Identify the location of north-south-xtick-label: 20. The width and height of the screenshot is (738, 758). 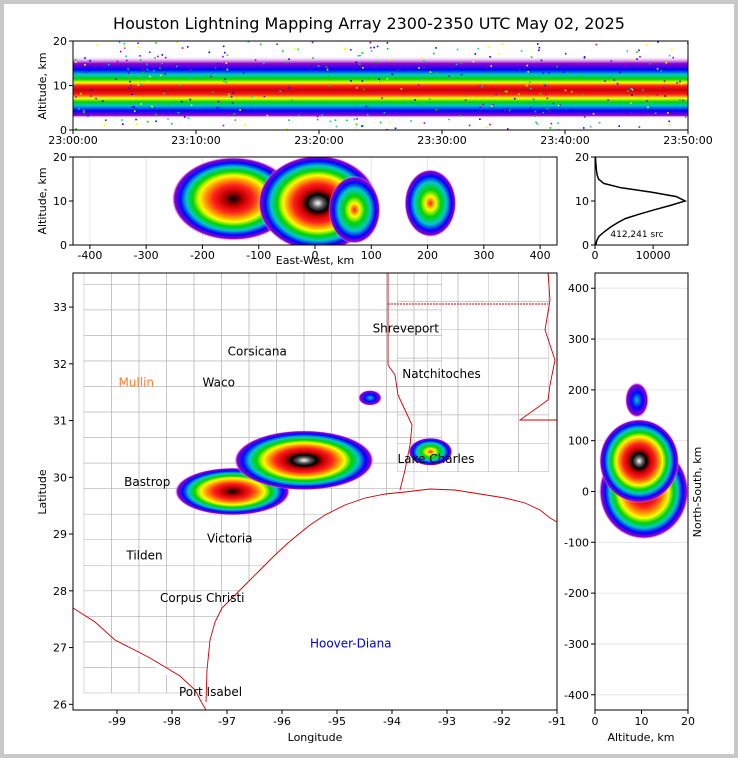
(688, 721).